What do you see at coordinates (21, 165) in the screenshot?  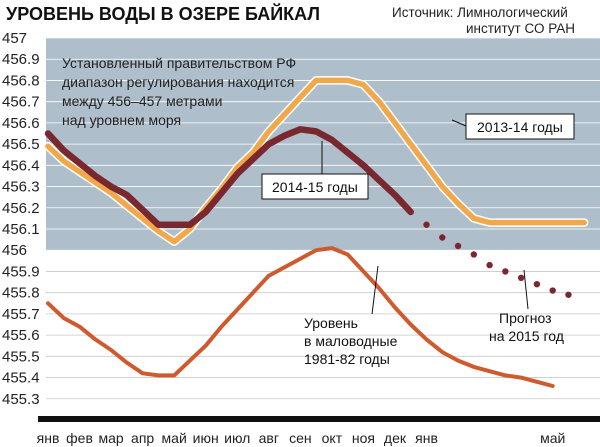 I see `y-tick-label: 456.4` at bounding box center [21, 165].